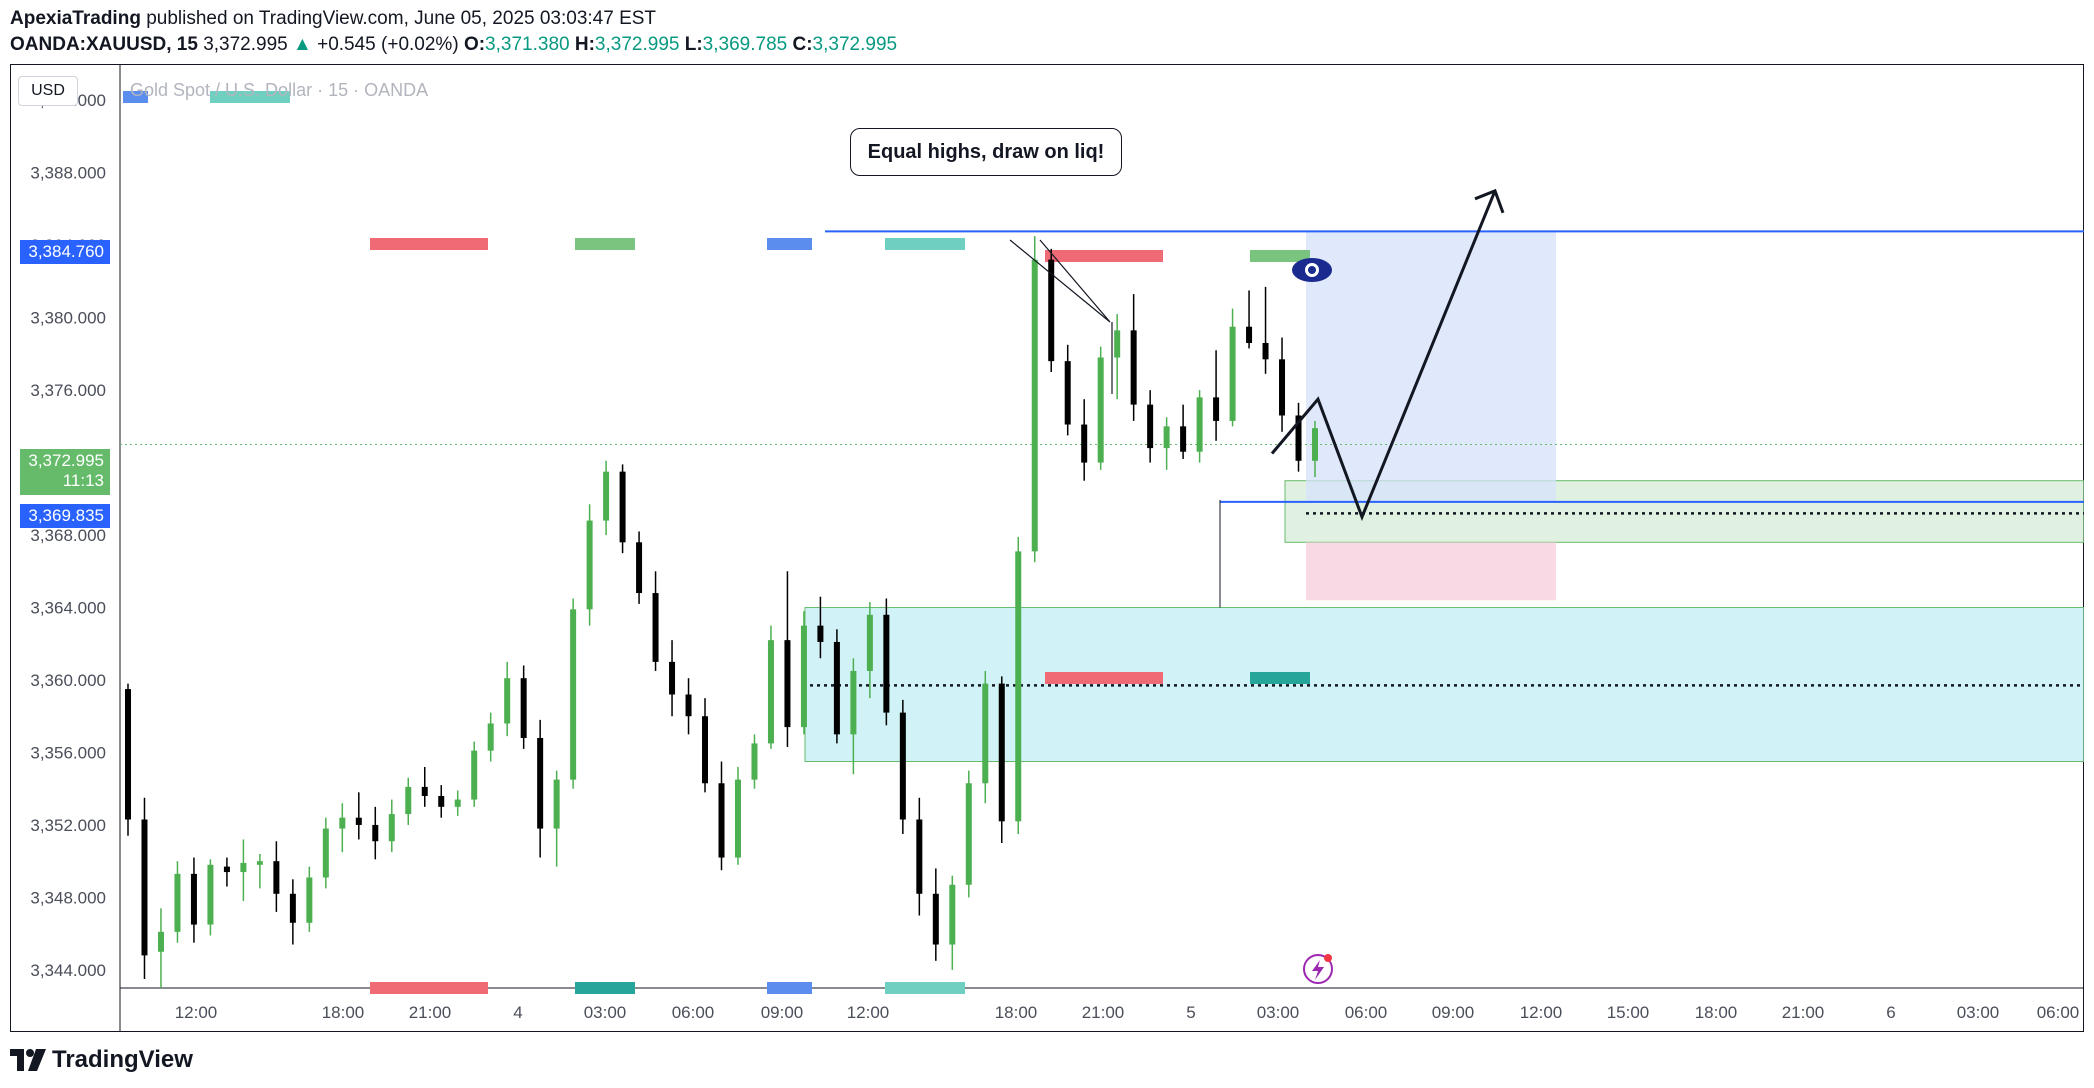 The width and height of the screenshot is (2094, 1088). Describe the element at coordinates (517, 1012) in the screenshot. I see `x-tick-label: 4` at that location.